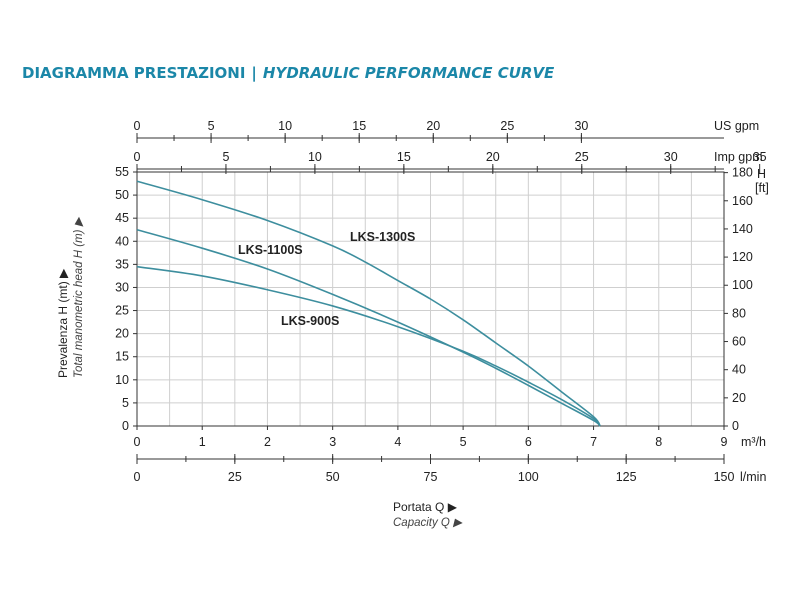 Image resolution: width=800 pixels, height=600 pixels. Describe the element at coordinates (125, 426) in the screenshot. I see `y-tick-label: 0` at that location.